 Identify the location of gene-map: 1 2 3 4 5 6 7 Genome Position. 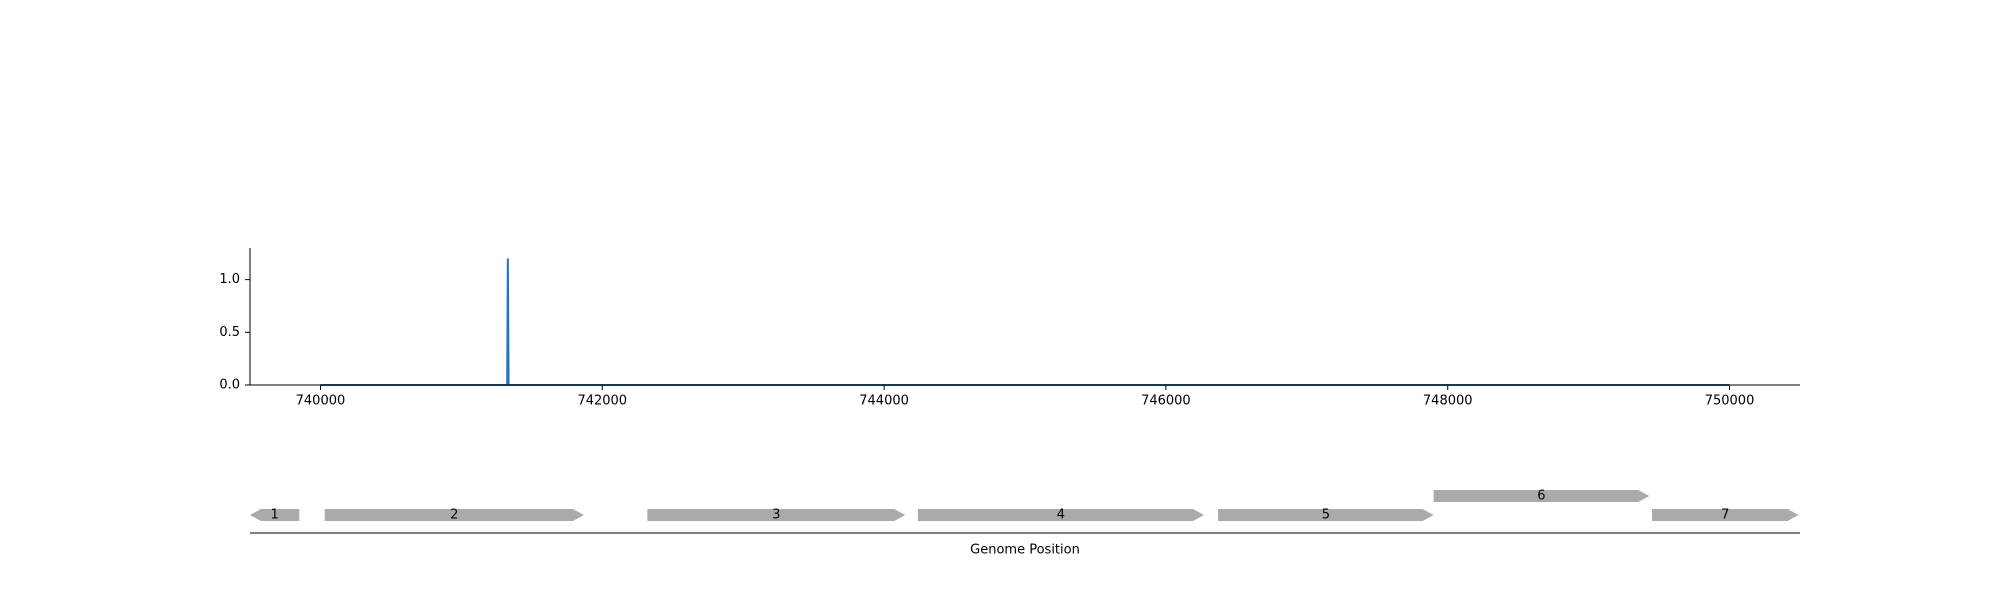
(1025, 523).